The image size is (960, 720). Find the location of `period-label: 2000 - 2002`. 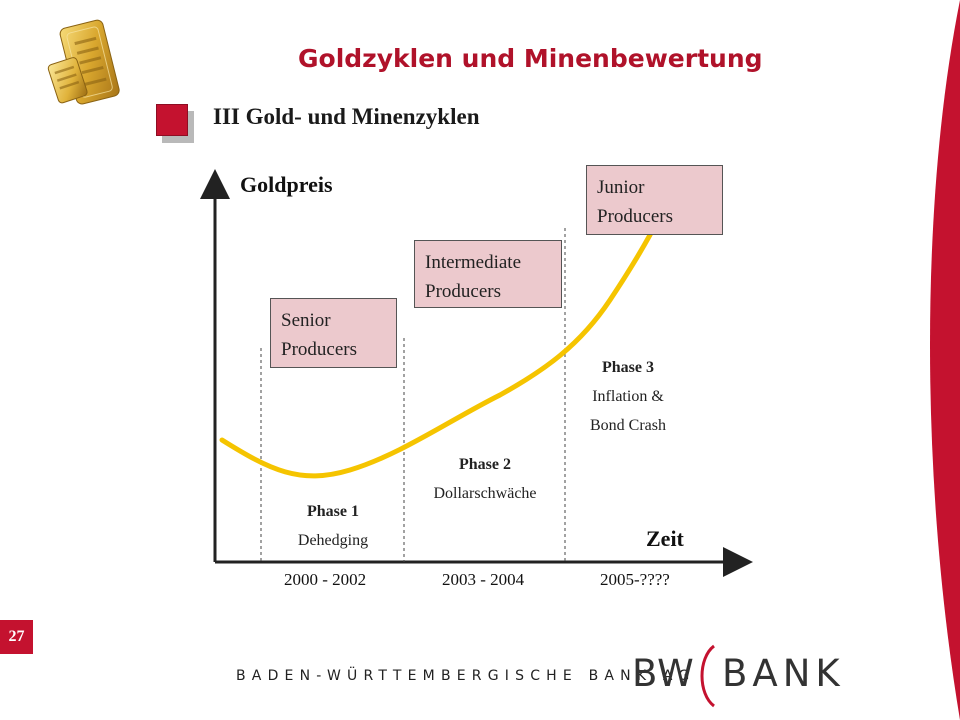

period-label: 2000 - 2002 is located at coordinates (325, 579).